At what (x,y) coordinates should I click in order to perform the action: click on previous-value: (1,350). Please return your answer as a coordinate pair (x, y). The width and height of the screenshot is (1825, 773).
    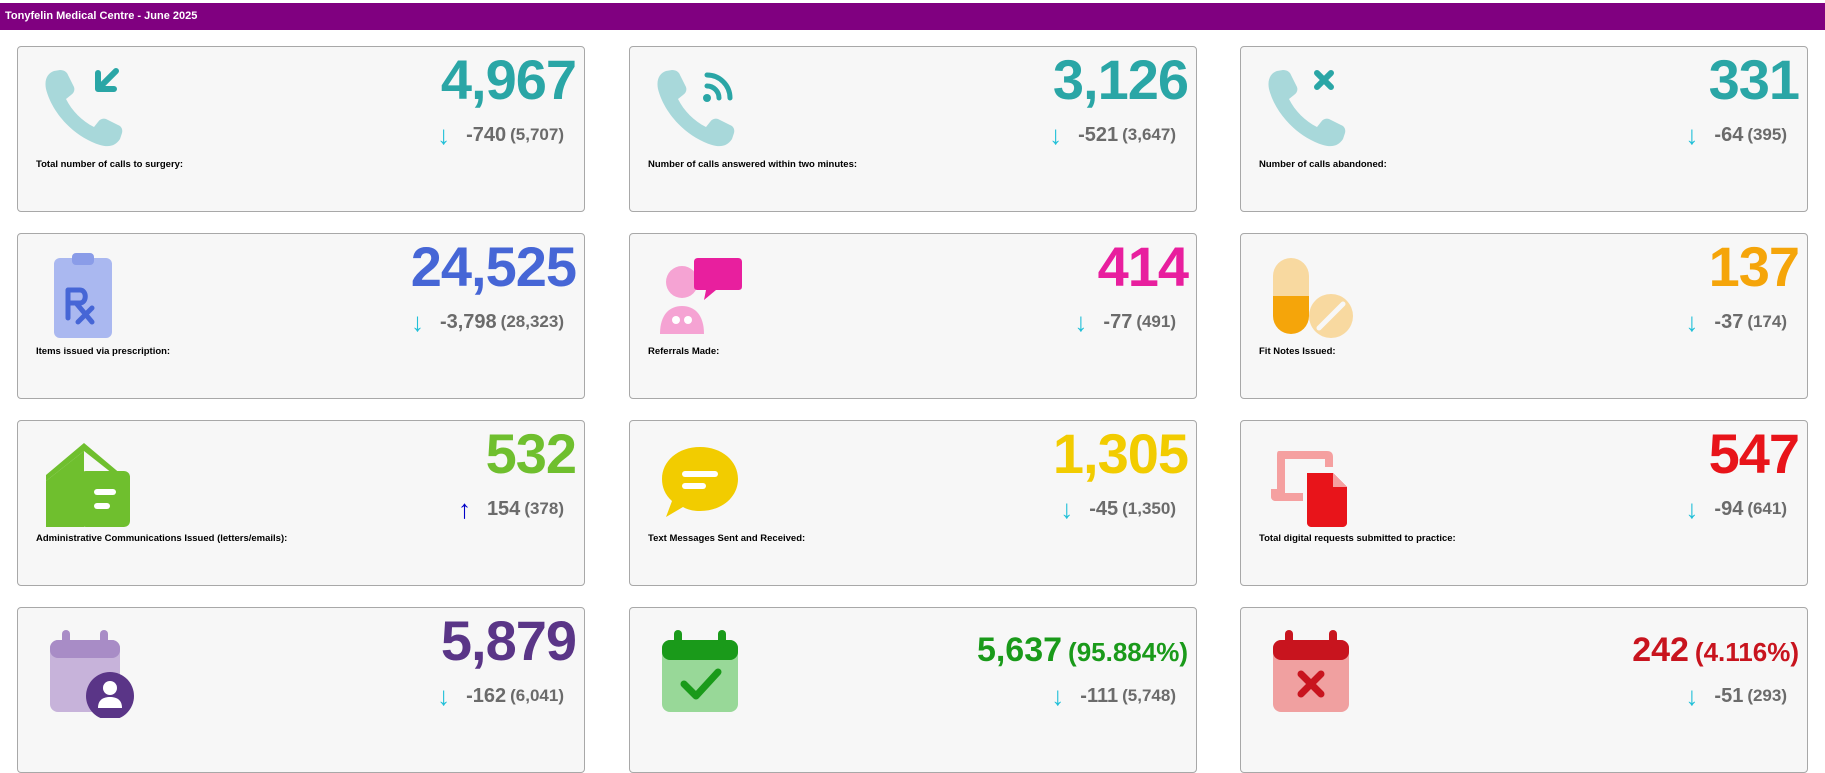
    Looking at the image, I should click on (1149, 508).